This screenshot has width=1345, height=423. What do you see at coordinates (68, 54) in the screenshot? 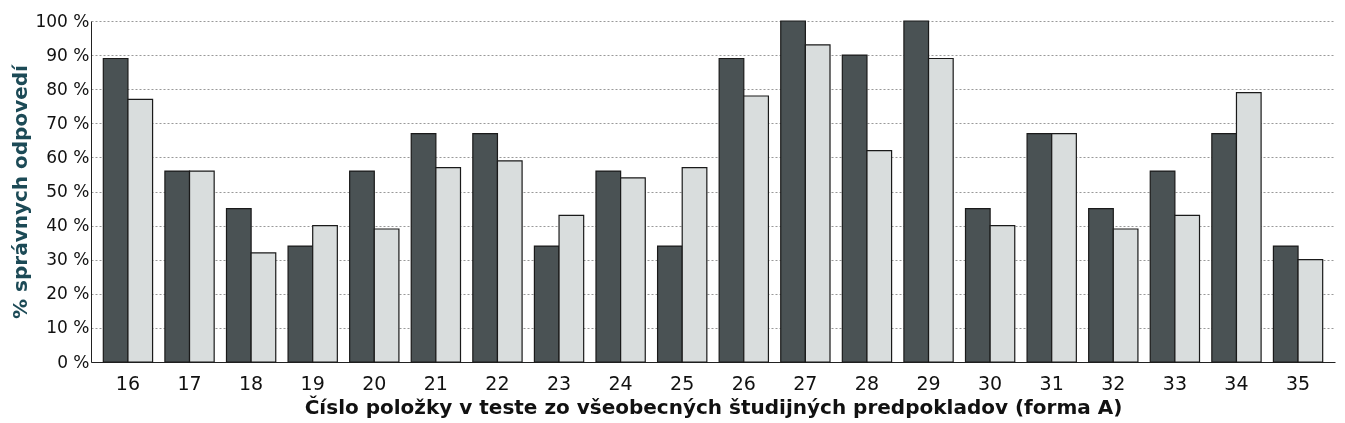
I see `y-tick-label: 90 %` at bounding box center [68, 54].